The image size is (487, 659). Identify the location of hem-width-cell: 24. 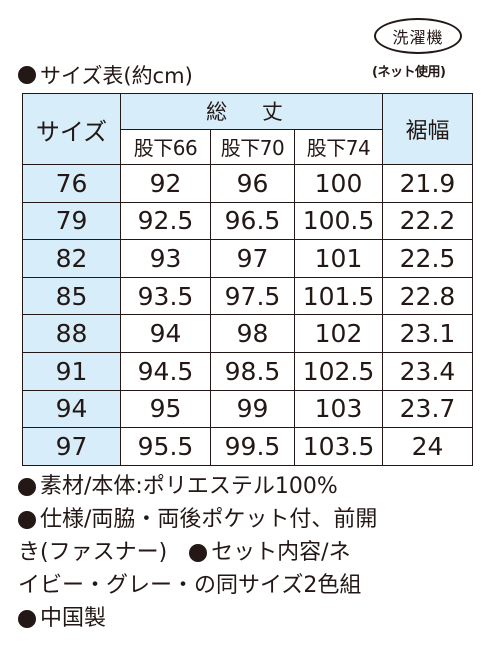
(427, 446).